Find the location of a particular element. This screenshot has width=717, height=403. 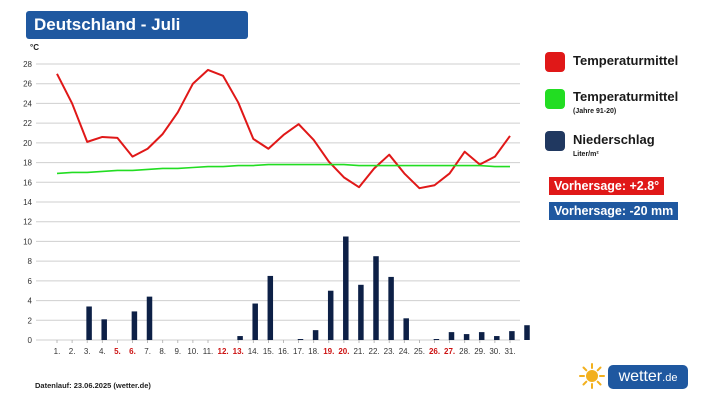

x-tick-label: 17. is located at coordinates (298, 351).